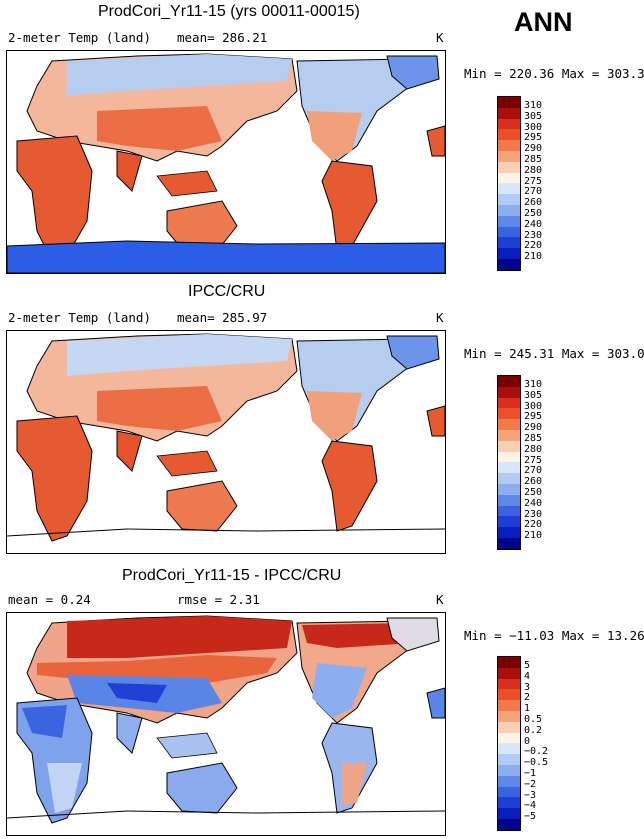 The height and width of the screenshot is (839, 644). What do you see at coordinates (440, 37) in the screenshot?
I see `panel1-units: K` at bounding box center [440, 37].